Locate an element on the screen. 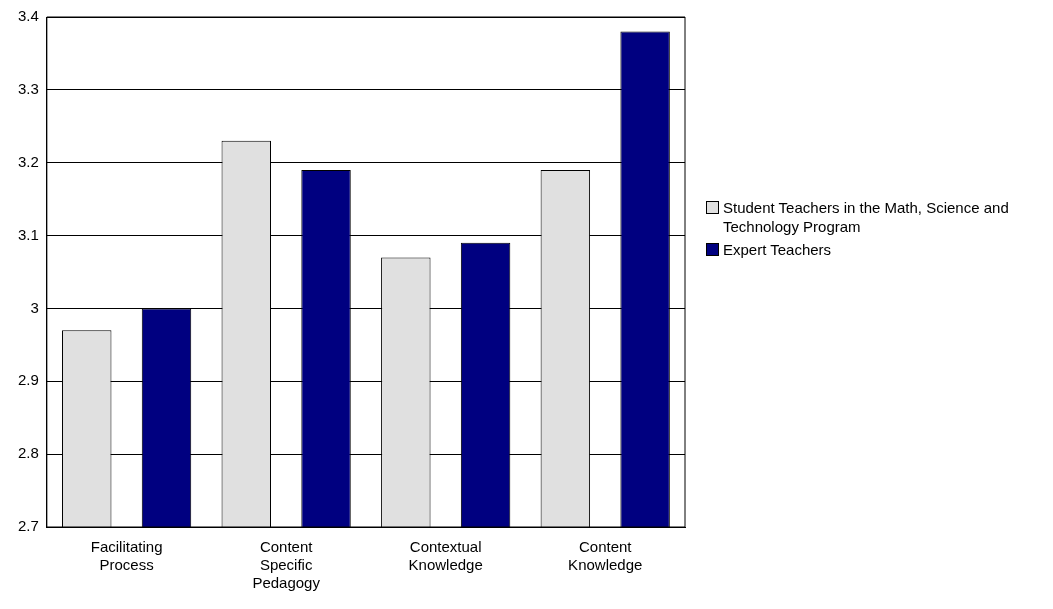  y-tick-label: 2.8 is located at coordinates (28, 453).